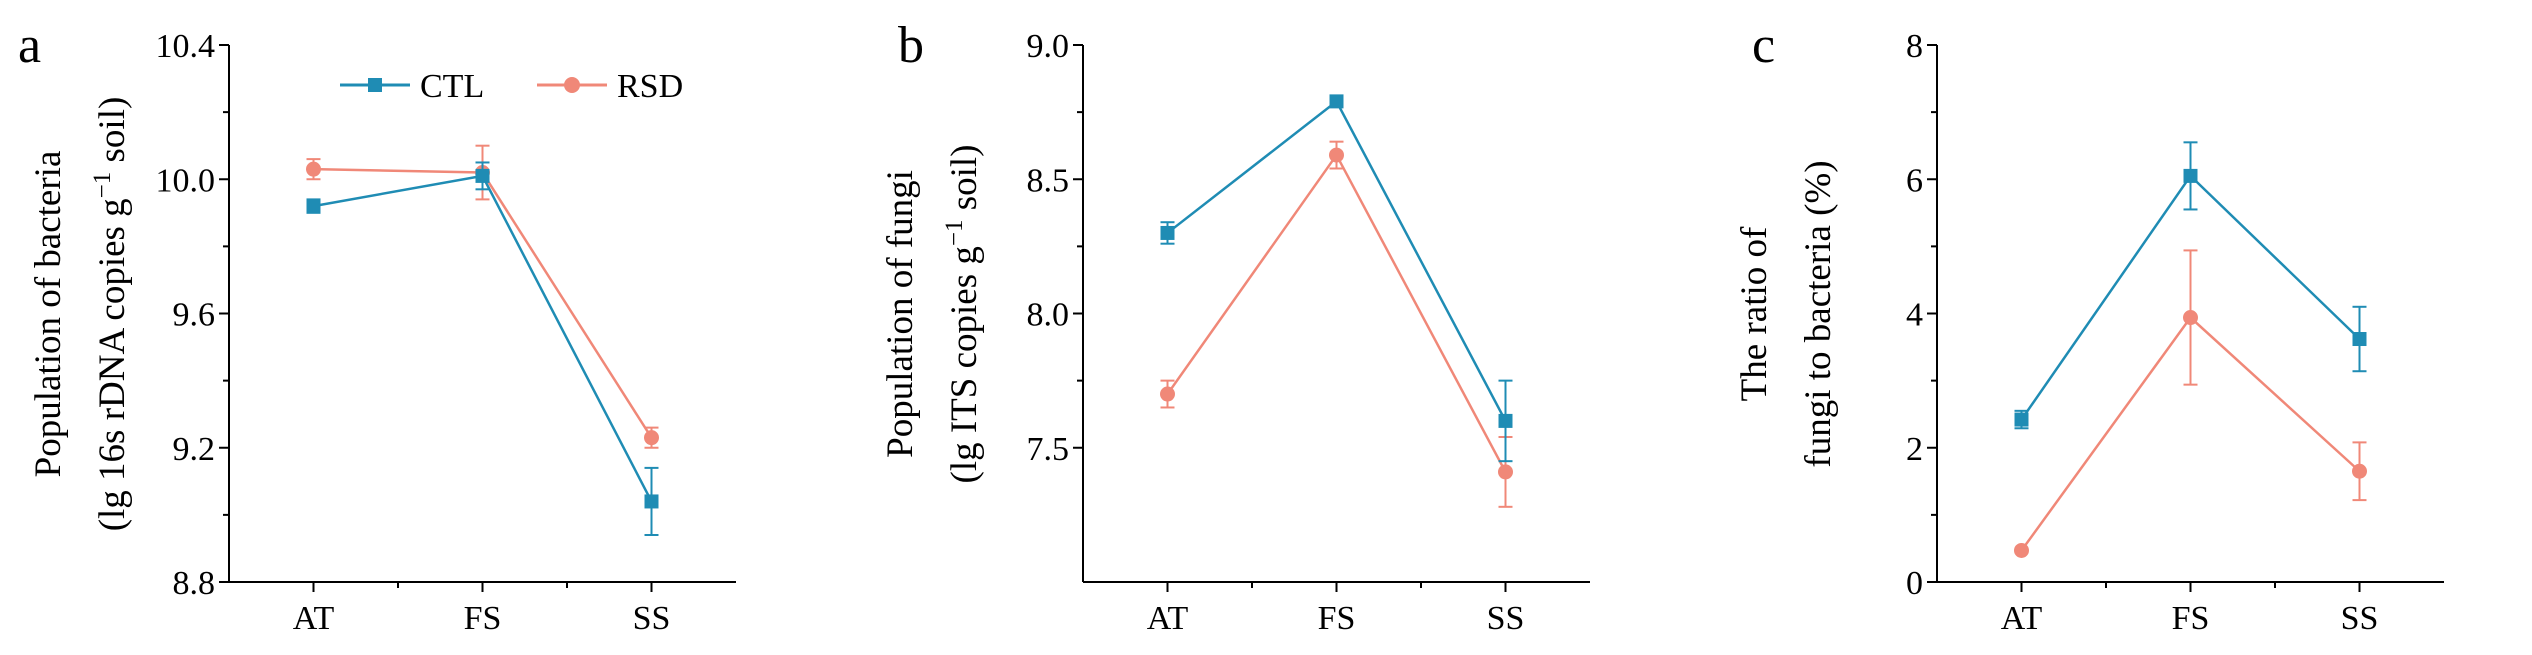 The image size is (2532, 655). Describe the element at coordinates (194, 449) in the screenshot. I see `y-tick-label-a: 9.2` at that location.